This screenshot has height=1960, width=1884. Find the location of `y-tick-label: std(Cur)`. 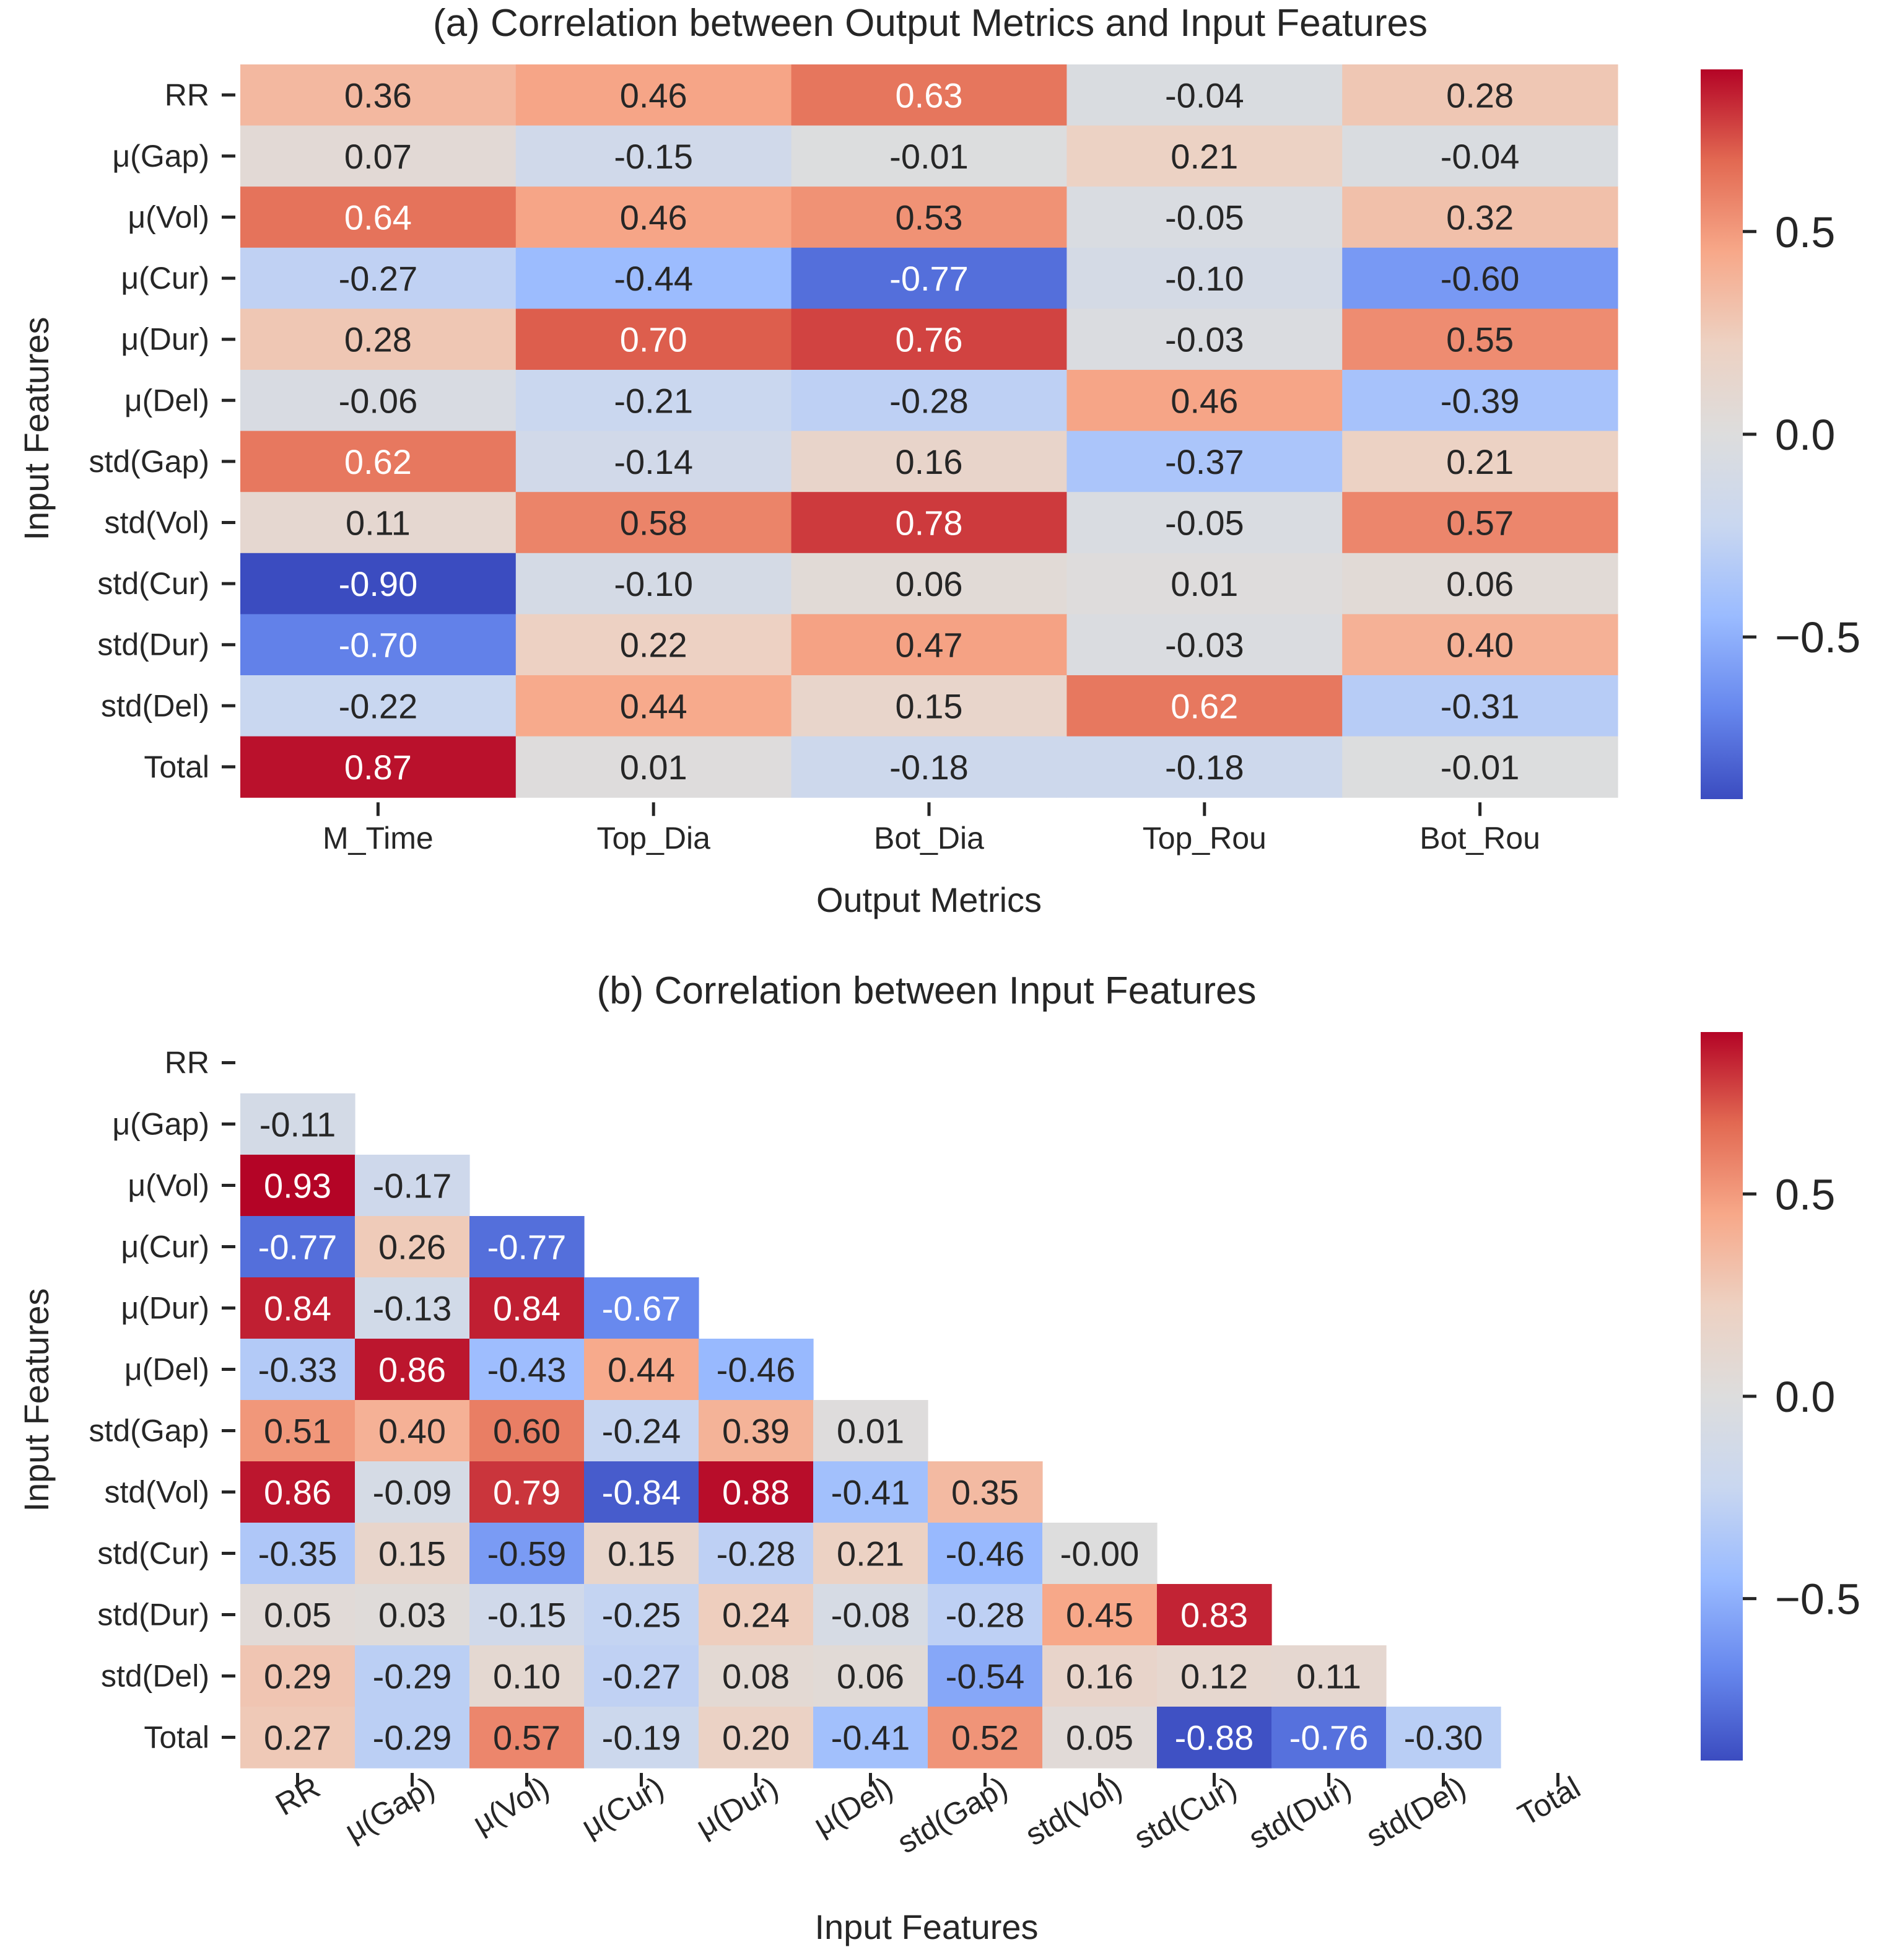

y-tick-label: std(Cur) is located at coordinates (153, 1553).